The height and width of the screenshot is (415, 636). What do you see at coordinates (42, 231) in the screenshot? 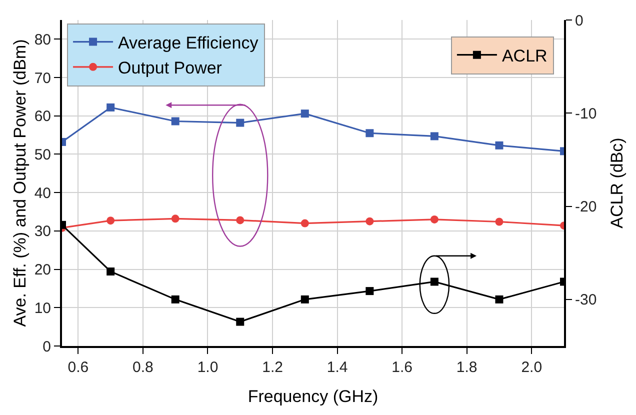
I see `y-tick-label: 30` at bounding box center [42, 231].